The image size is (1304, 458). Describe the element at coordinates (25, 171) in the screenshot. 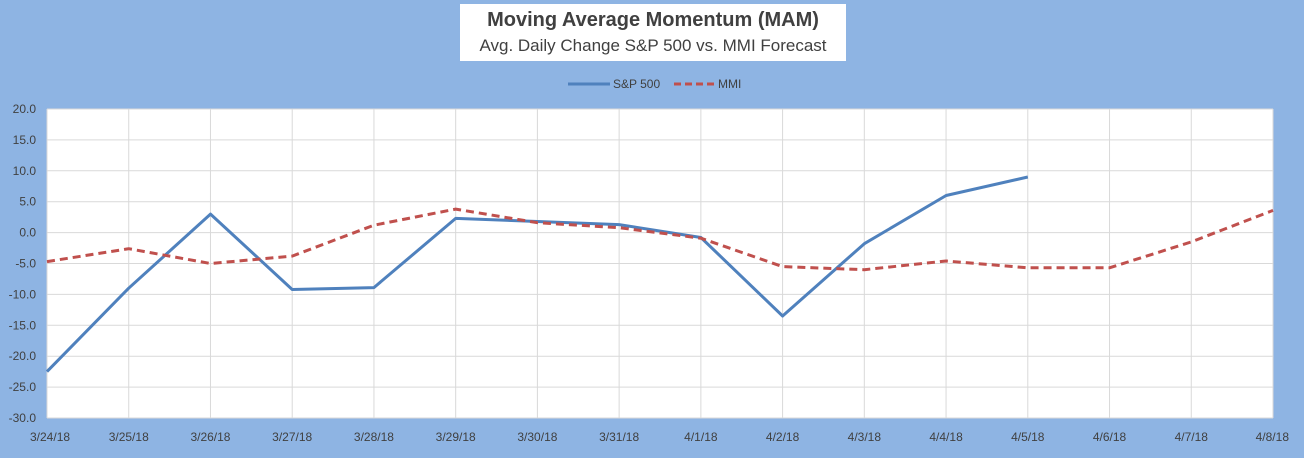

I see `y-tick-label: 10.0` at that location.